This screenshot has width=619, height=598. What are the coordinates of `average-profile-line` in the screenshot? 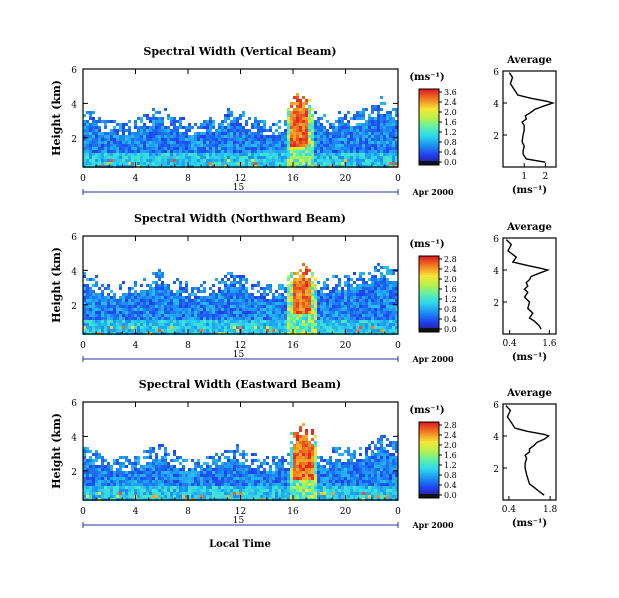 It's located at (532, 117).